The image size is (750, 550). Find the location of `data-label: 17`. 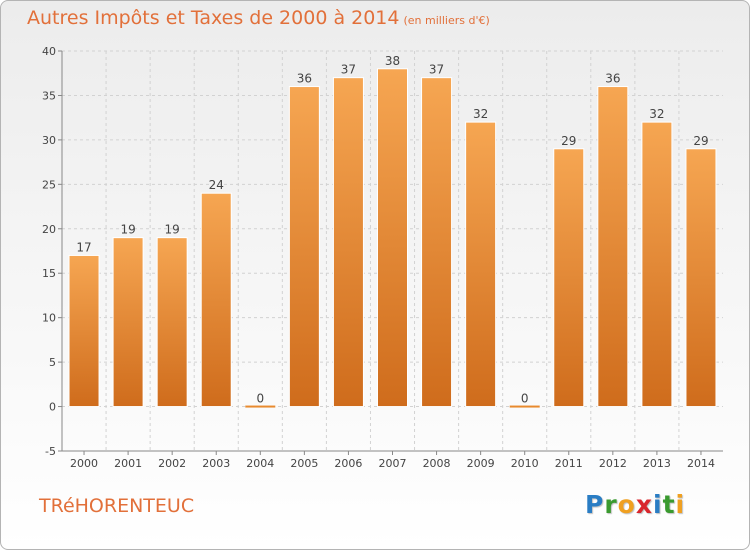

data-label: 17 is located at coordinates (83, 247).